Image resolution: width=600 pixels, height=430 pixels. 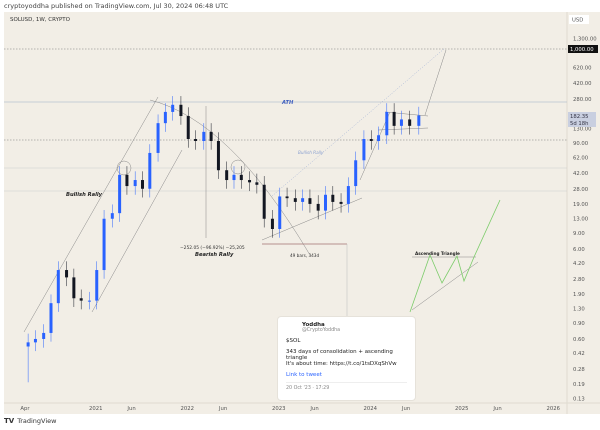 I want to click on time-tick-label: 2026, so click(x=554, y=409).